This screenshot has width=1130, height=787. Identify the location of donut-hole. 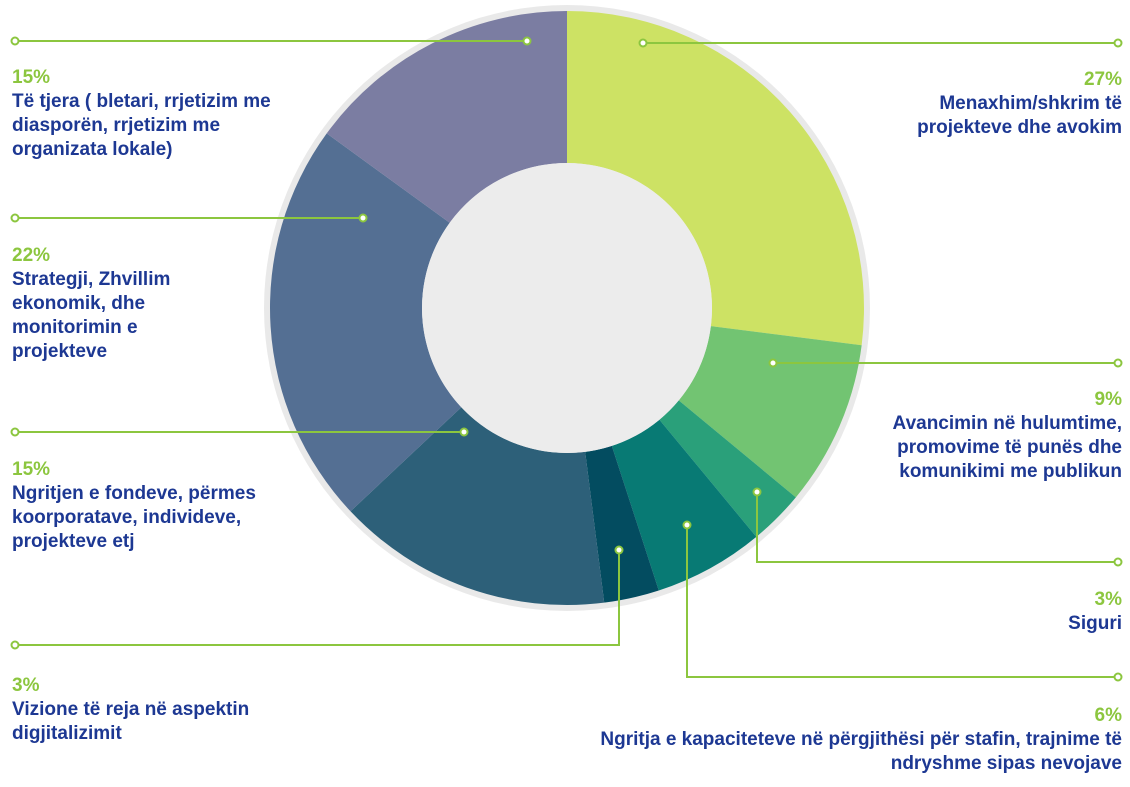
(567, 308).